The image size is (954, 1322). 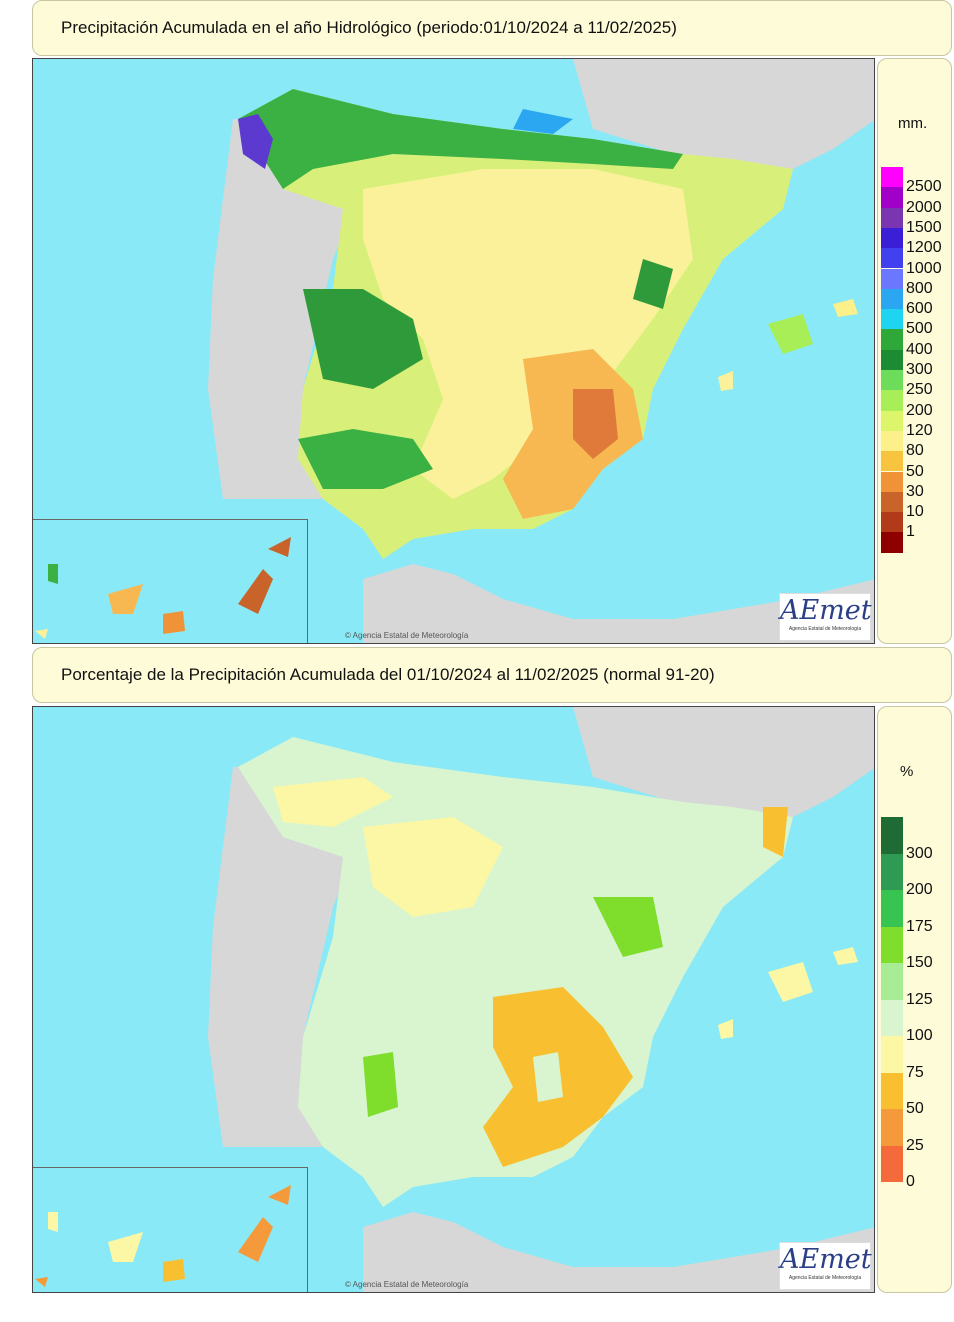 What do you see at coordinates (915, 1145) in the screenshot?
I see `panel2-legend-label: 25` at bounding box center [915, 1145].